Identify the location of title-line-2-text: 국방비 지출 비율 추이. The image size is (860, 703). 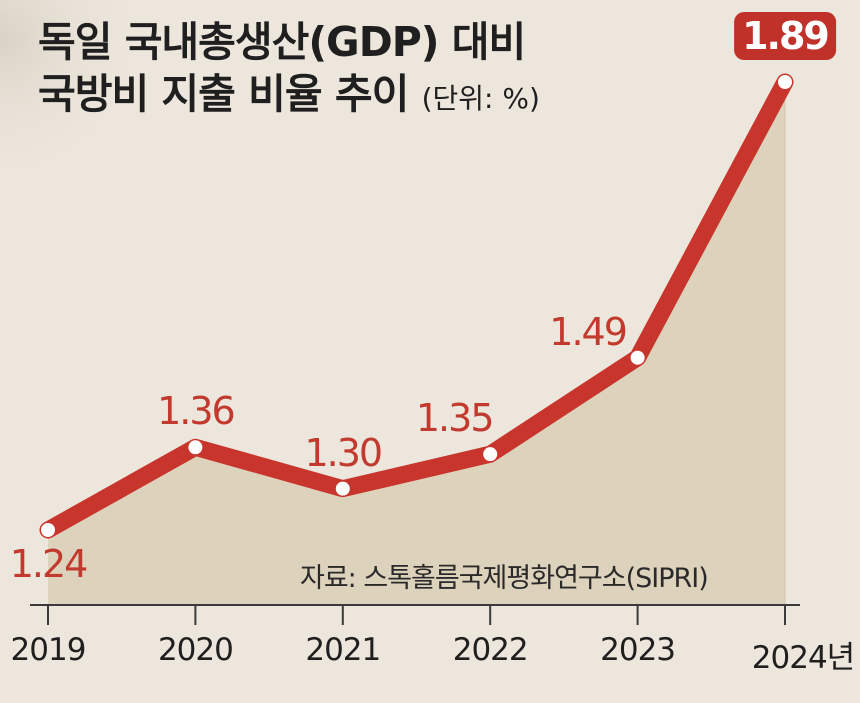
(223, 94).